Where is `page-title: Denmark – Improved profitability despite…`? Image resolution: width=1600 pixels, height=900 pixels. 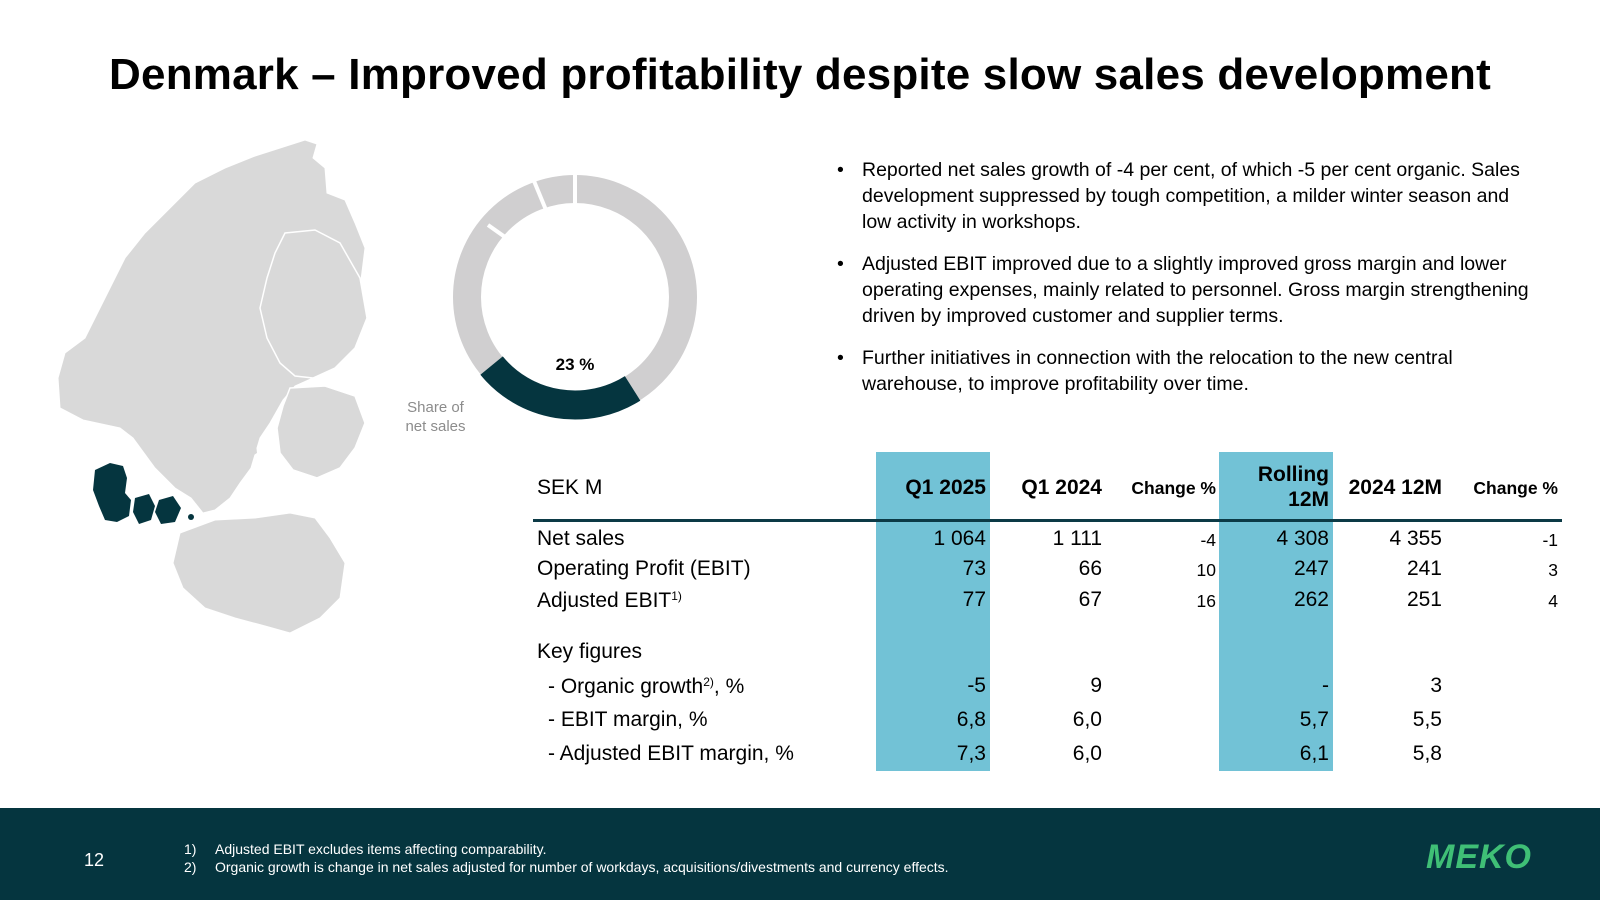
page-title: Denmark – Improved profitability despite… is located at coordinates (800, 74).